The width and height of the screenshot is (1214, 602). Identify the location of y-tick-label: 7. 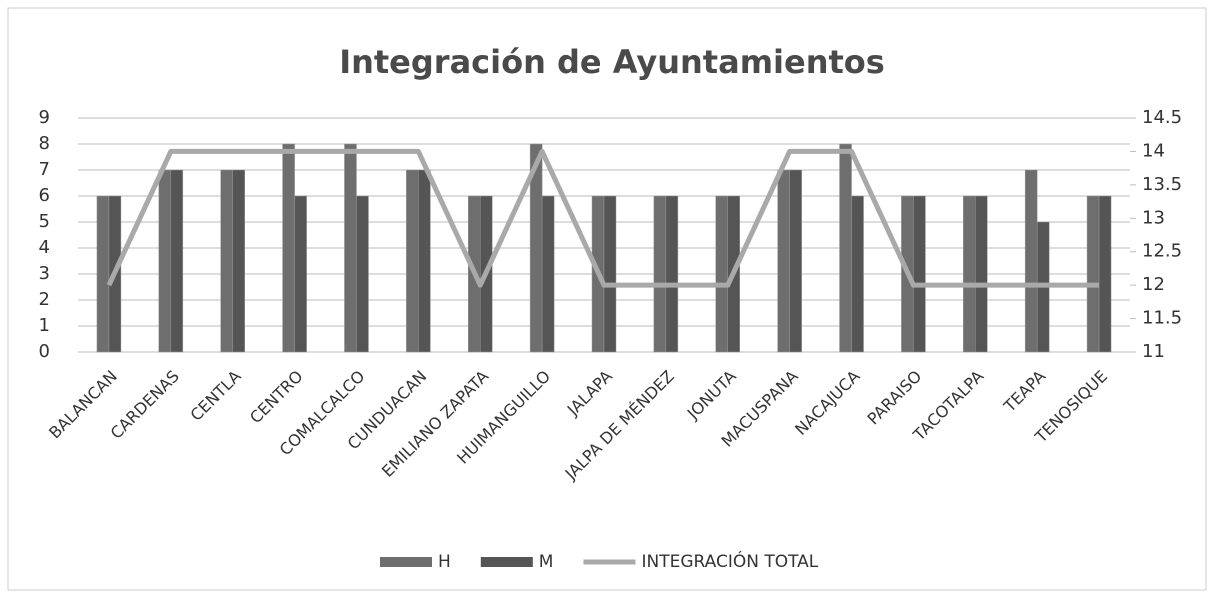
(44, 169).